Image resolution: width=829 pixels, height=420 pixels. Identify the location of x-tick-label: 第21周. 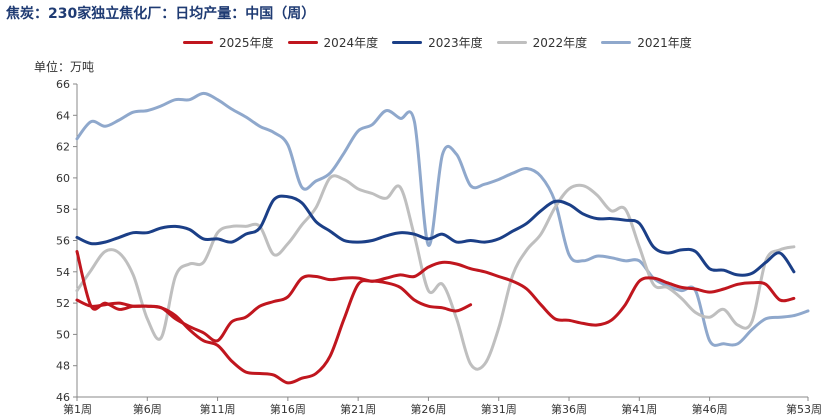
(358, 409).